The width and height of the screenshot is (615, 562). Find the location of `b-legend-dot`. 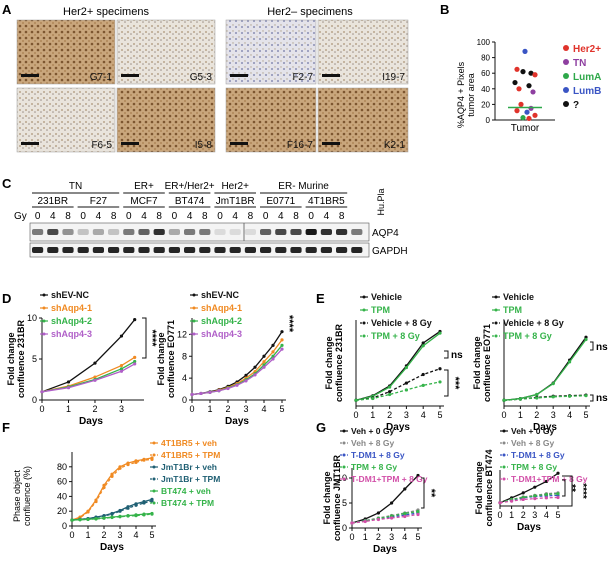

b-legend-dot is located at coordinates (566, 90).